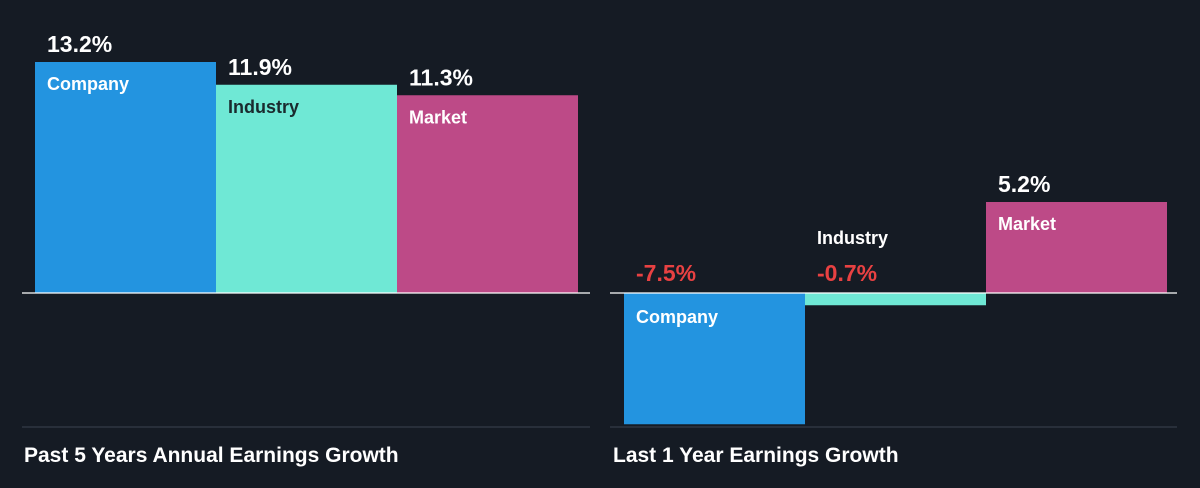  I want to click on last-1-year-category-label-company: Company, so click(677, 317).